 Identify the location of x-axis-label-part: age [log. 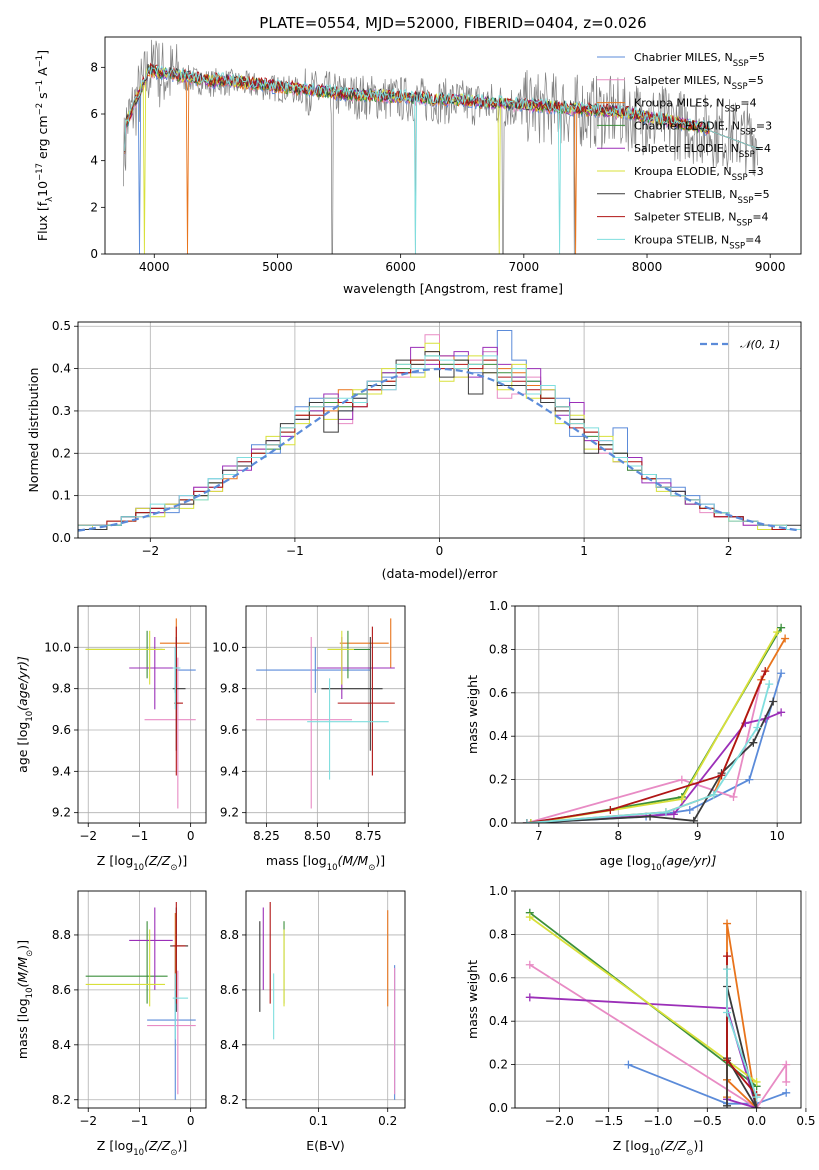
(625, 860).